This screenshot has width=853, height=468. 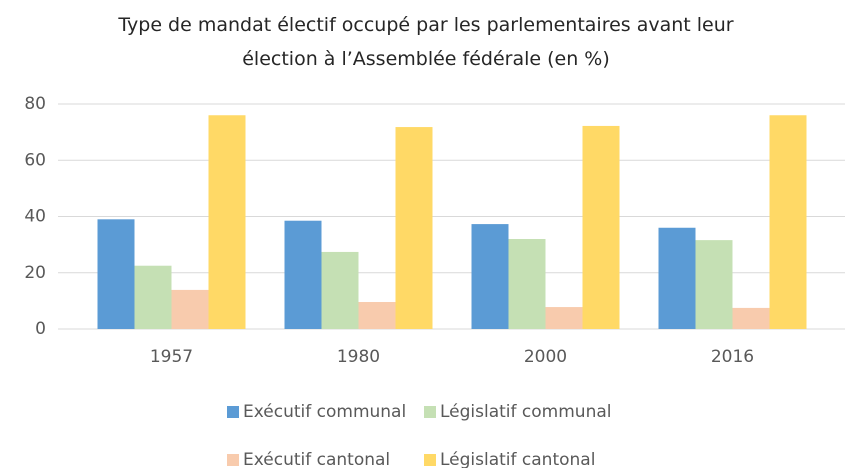 I want to click on x-tick-label: 2016, so click(x=732, y=357).